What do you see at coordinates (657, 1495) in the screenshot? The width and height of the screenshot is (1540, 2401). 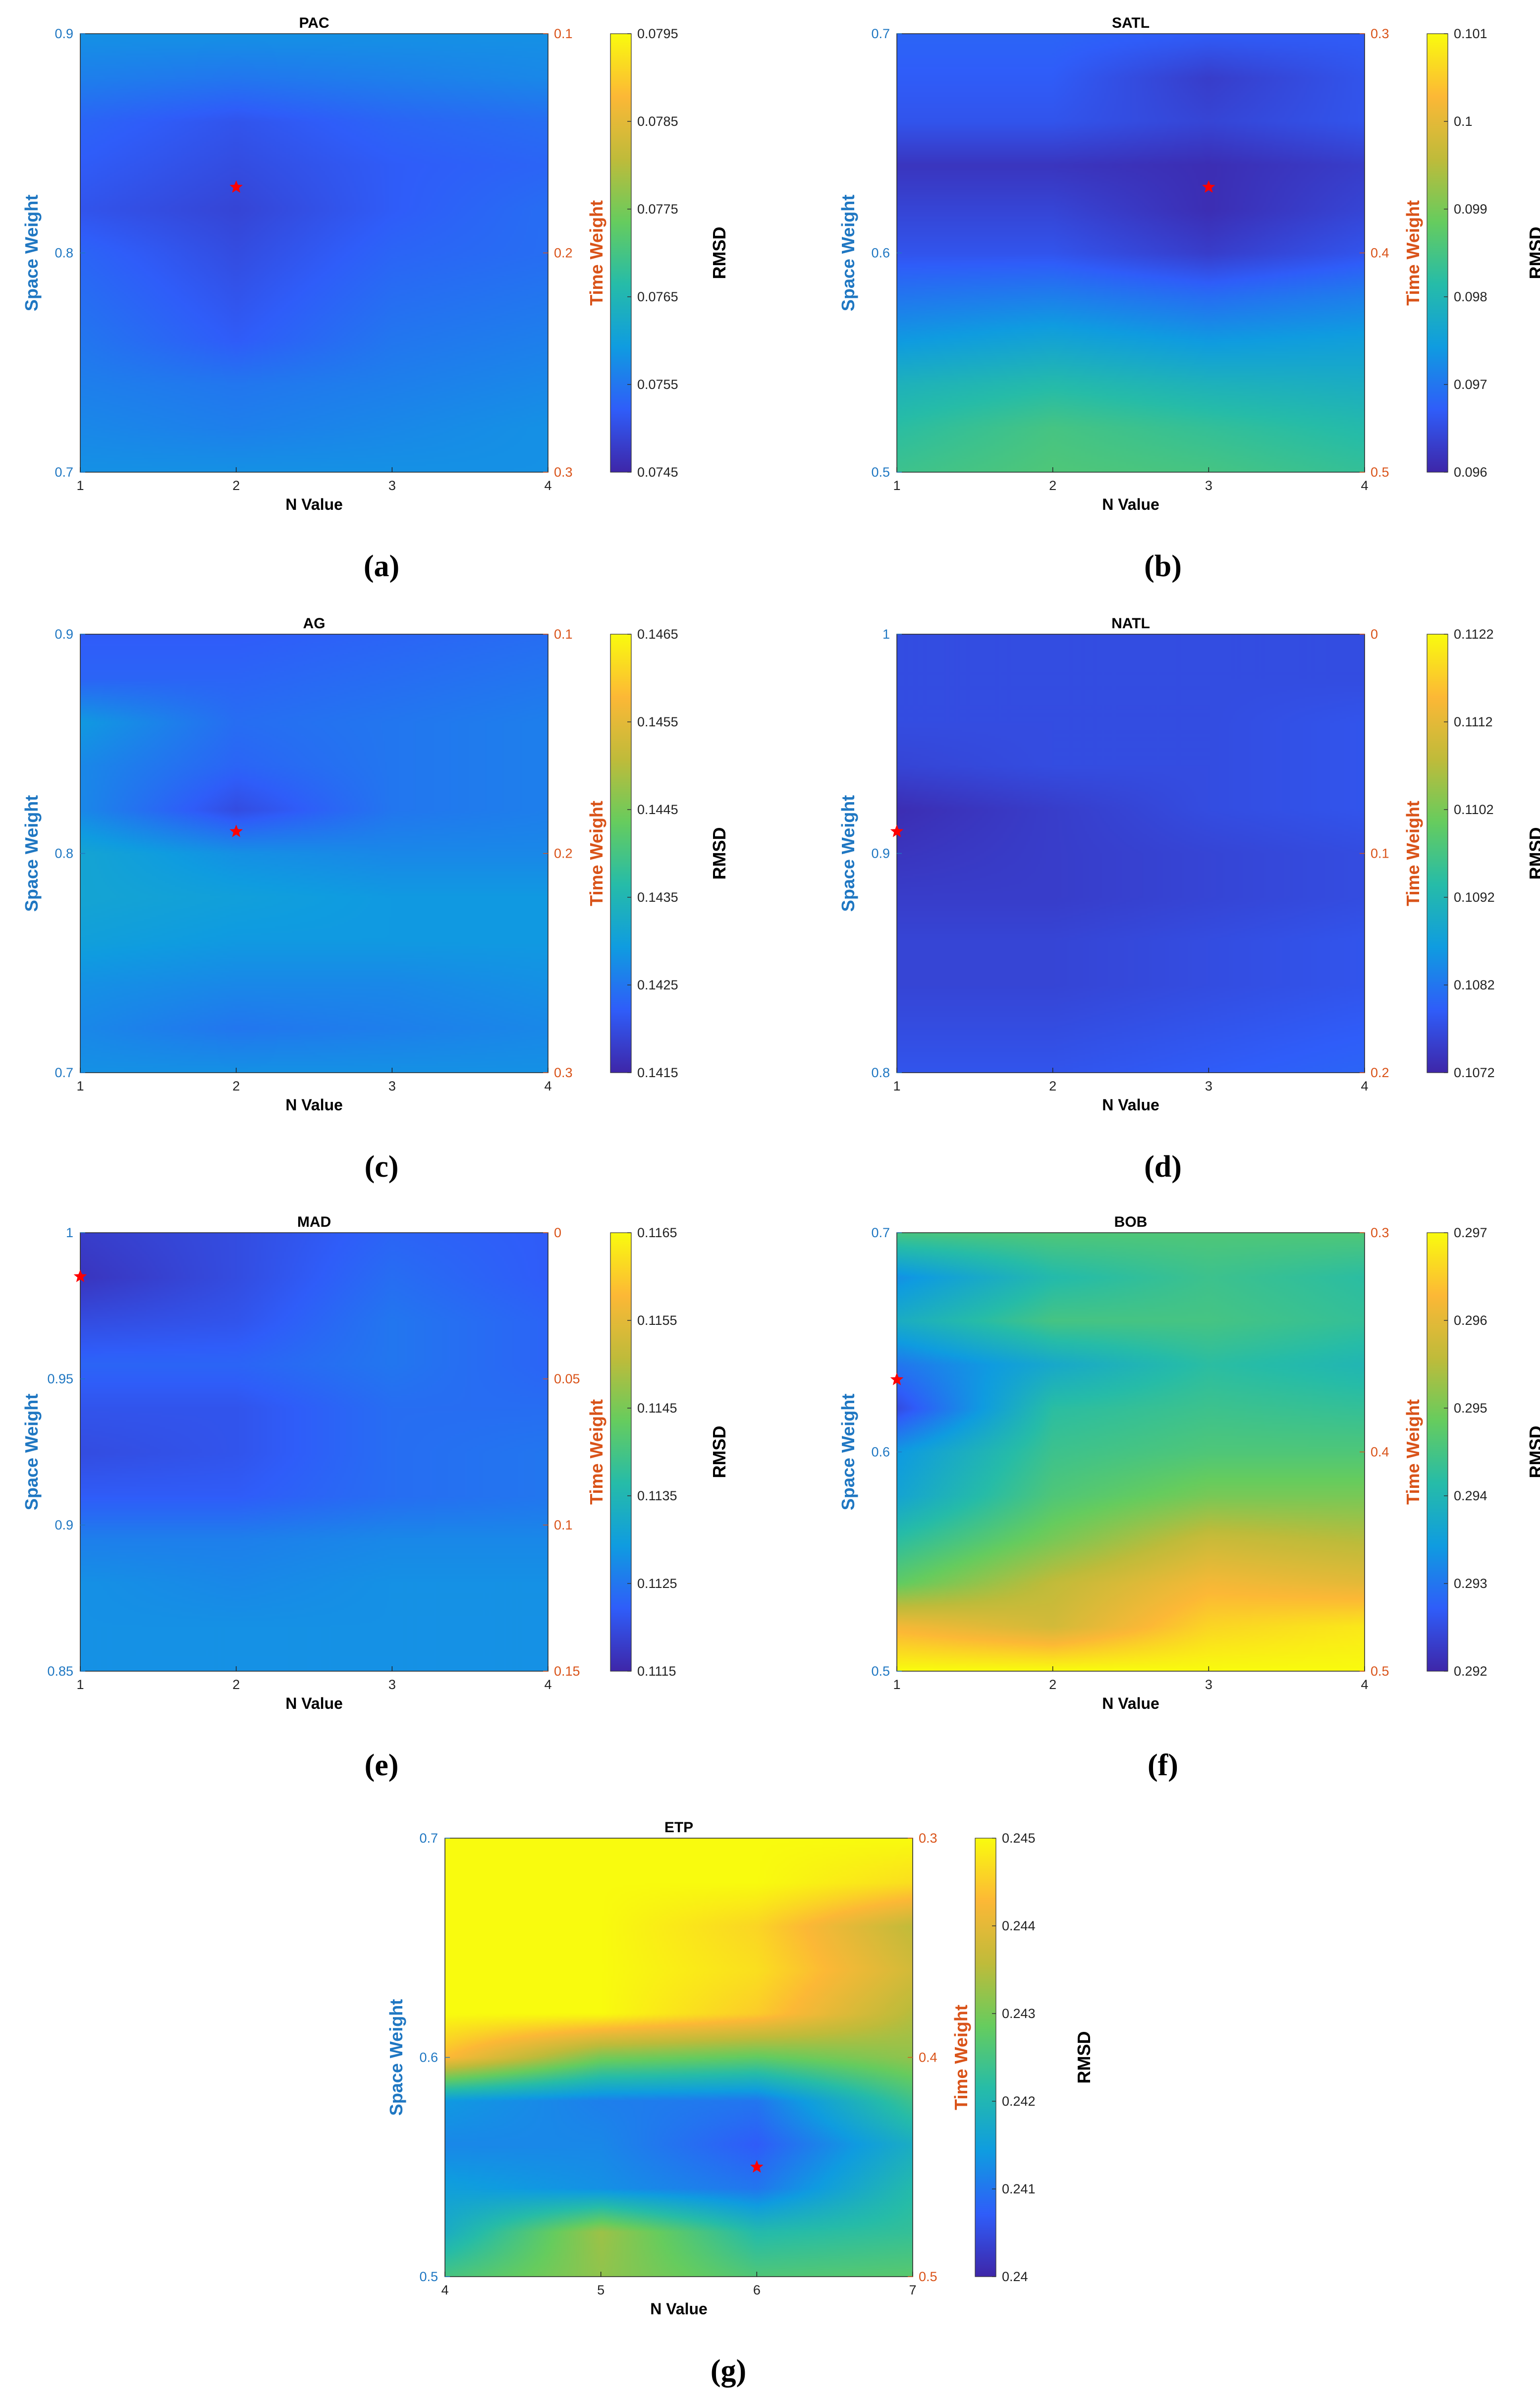 I see `colorbar-tick-label: 0.1135` at bounding box center [657, 1495].